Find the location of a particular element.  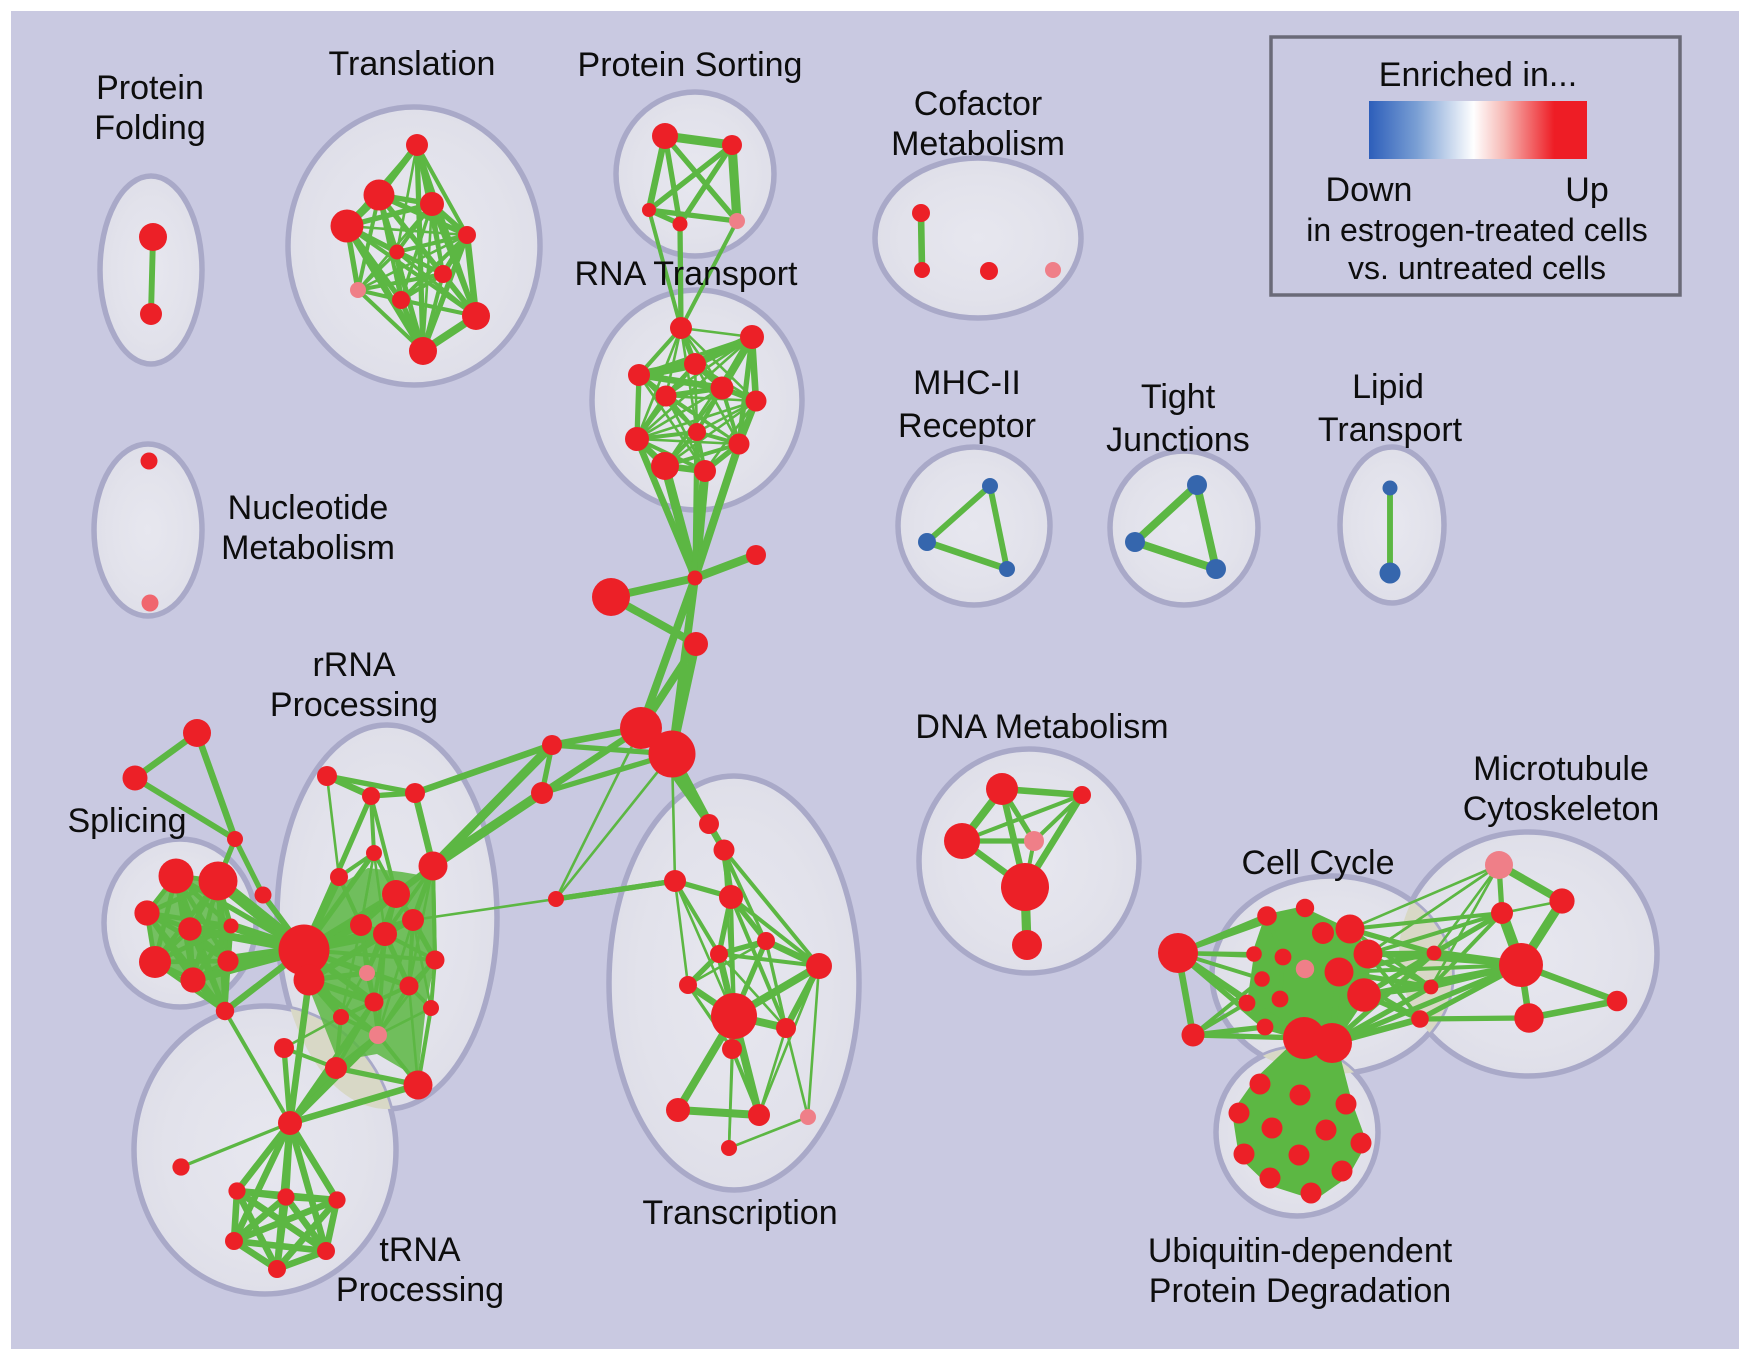

svg-text: Tight is located at coordinates (1178, 397).